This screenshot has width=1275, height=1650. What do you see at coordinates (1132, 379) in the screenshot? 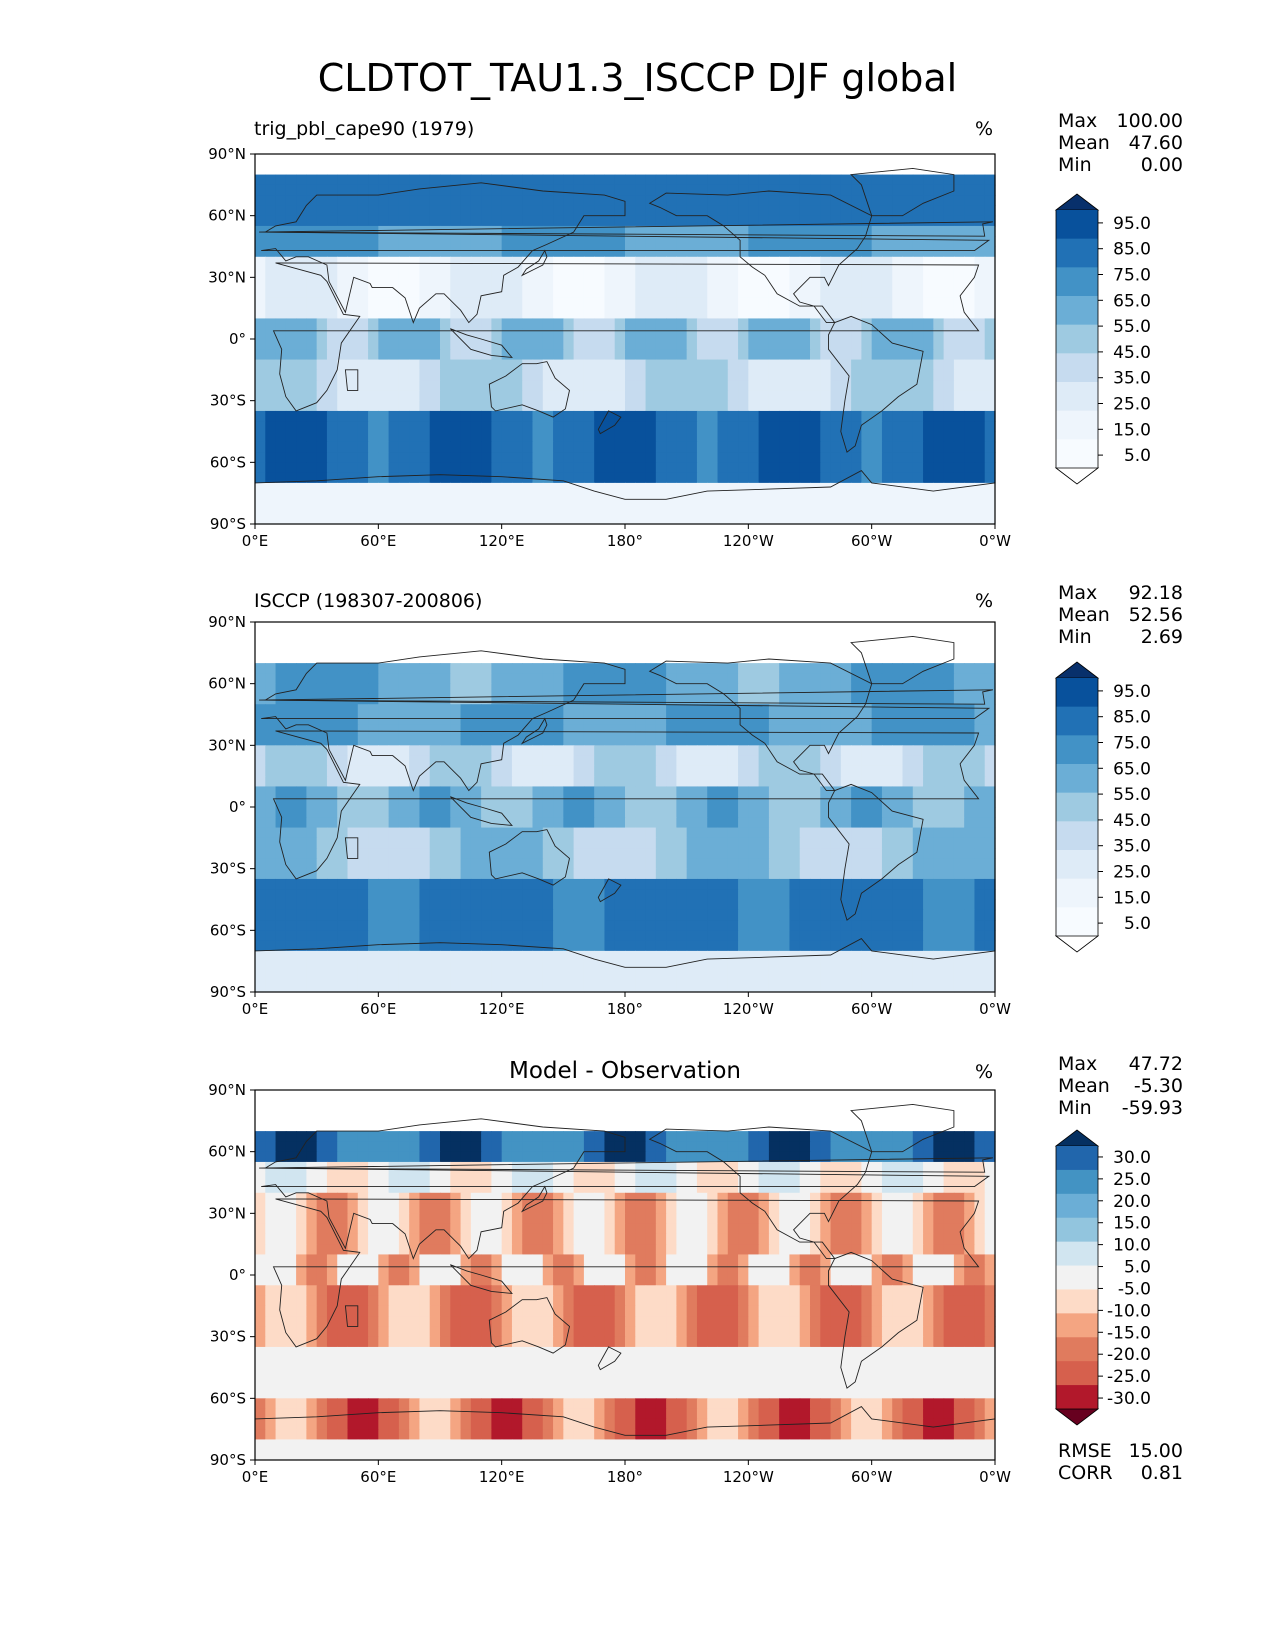
I see `colorbar-tick-label: 35.0` at bounding box center [1132, 379].